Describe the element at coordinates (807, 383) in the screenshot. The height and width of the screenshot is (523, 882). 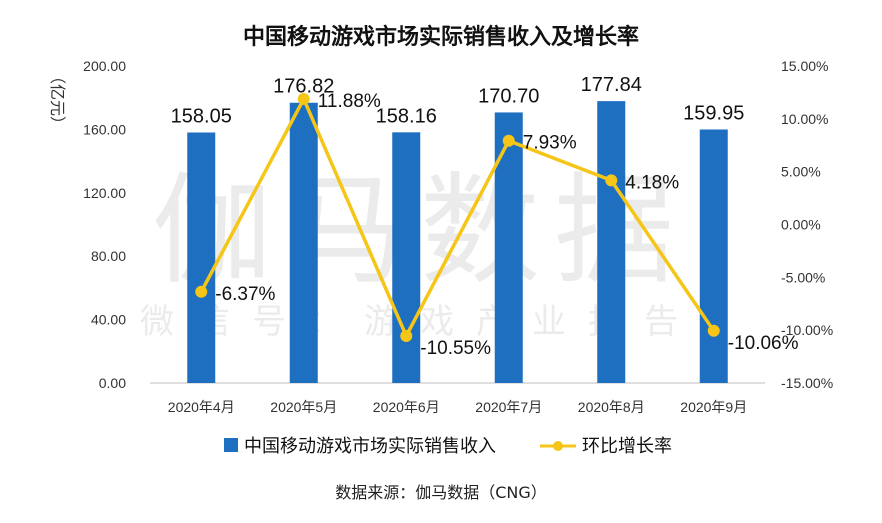
I see `y-tick-right: -15.00%` at that location.